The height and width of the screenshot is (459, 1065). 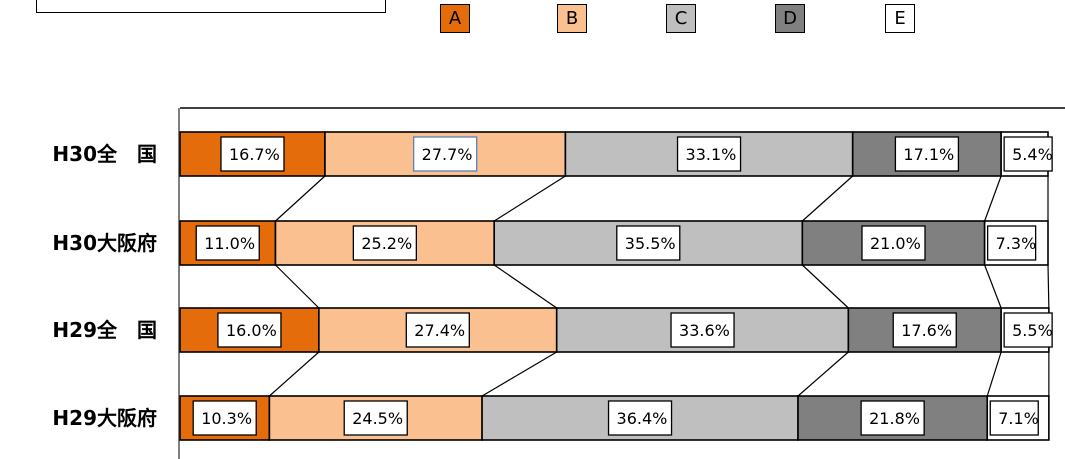 I want to click on data-label: 10.3%, so click(x=226, y=418).